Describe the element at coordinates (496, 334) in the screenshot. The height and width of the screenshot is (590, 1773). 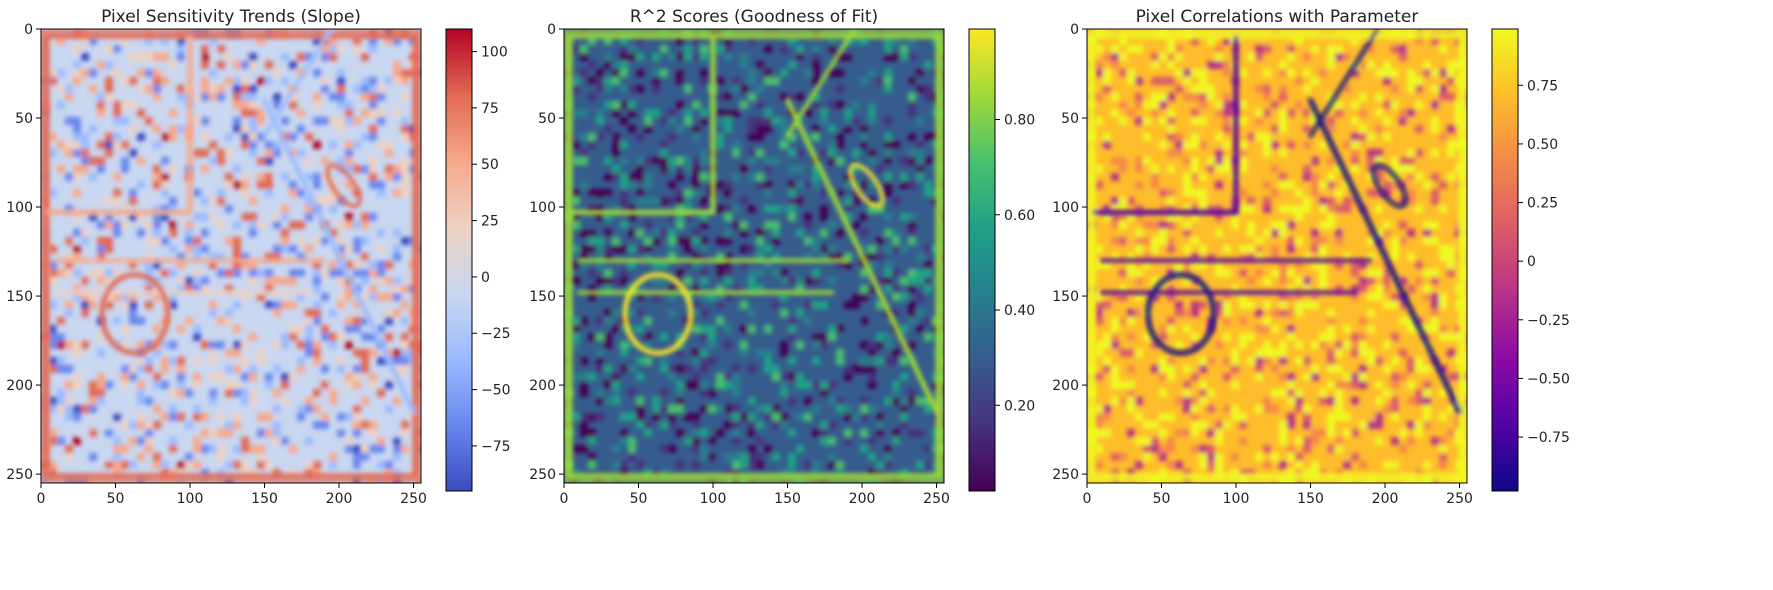
I see `colorbar-tick-label: −25` at that location.